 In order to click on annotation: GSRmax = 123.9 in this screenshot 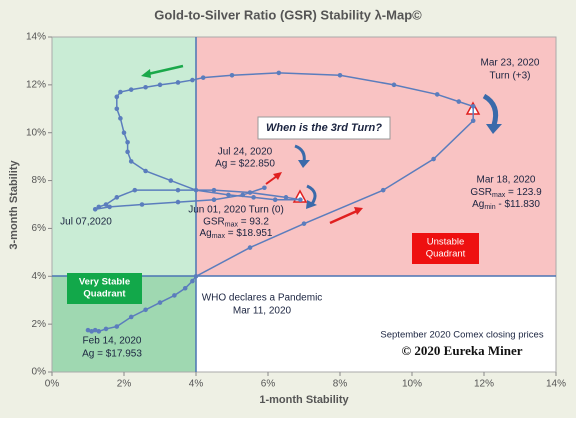, I will do `click(506, 193)`.